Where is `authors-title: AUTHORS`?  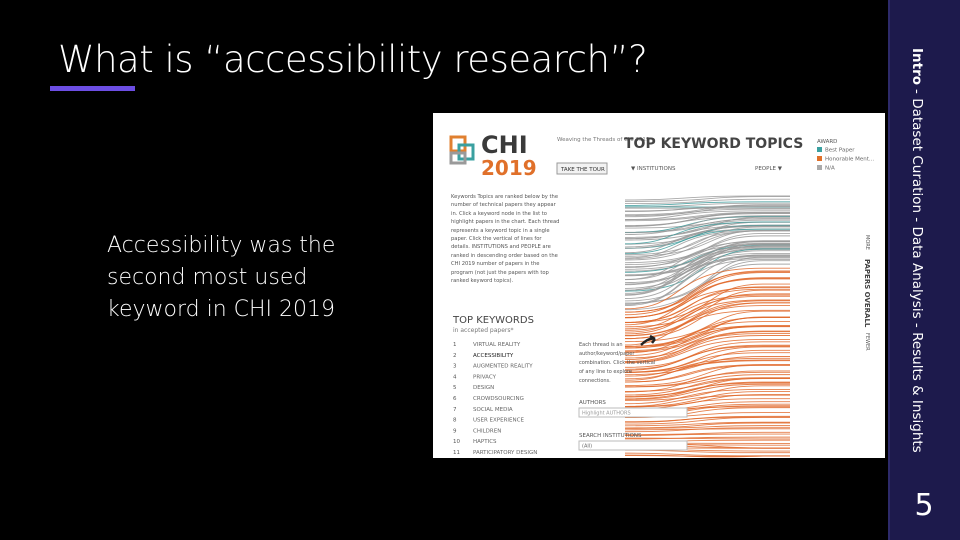
authors-title: AUTHORS is located at coordinates (592, 403).